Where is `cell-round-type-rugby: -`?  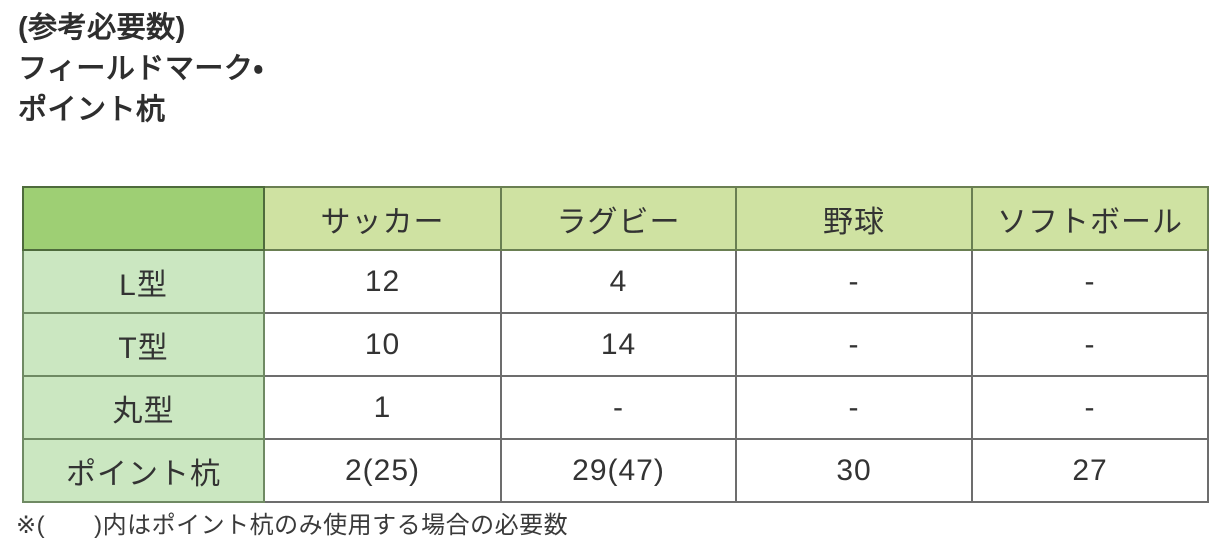
cell-round-type-rugby: - is located at coordinates (618, 407).